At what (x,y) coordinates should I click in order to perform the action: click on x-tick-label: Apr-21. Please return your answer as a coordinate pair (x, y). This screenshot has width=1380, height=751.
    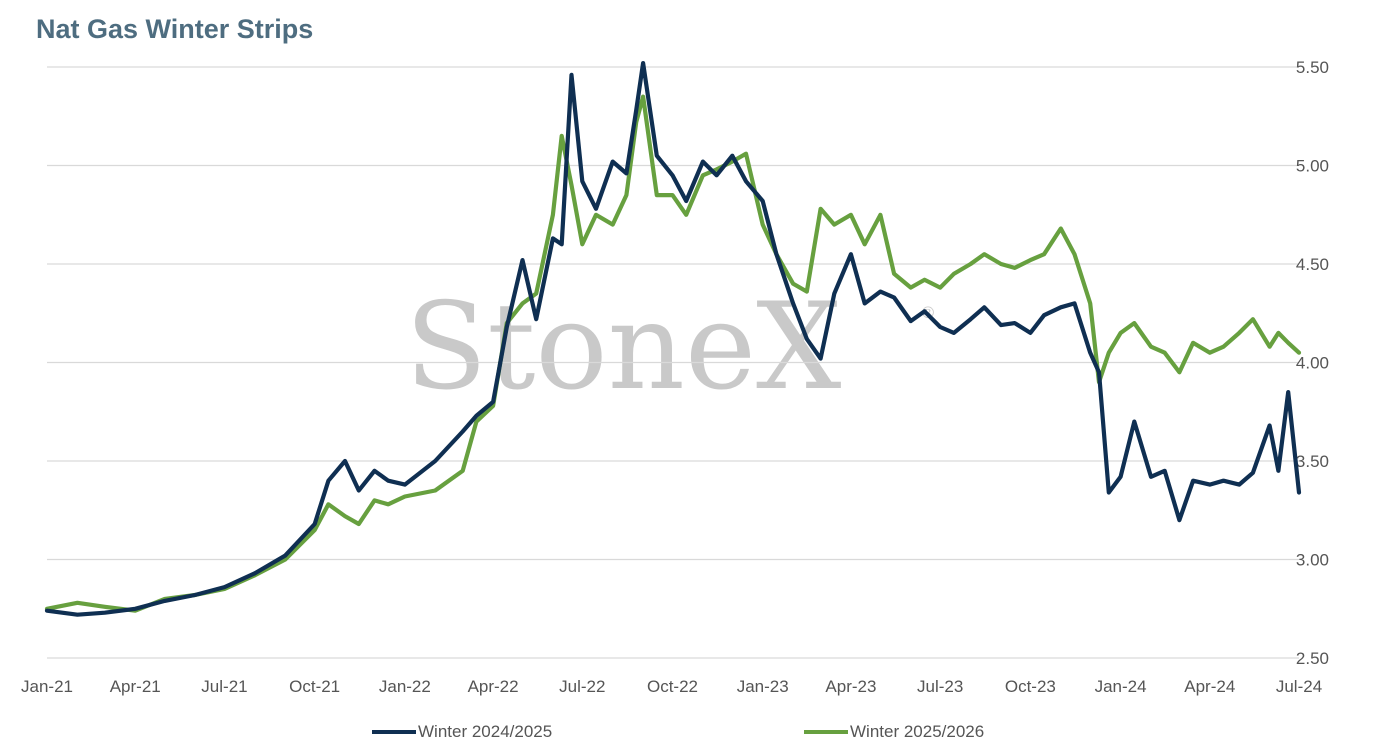
    Looking at the image, I should click on (135, 686).